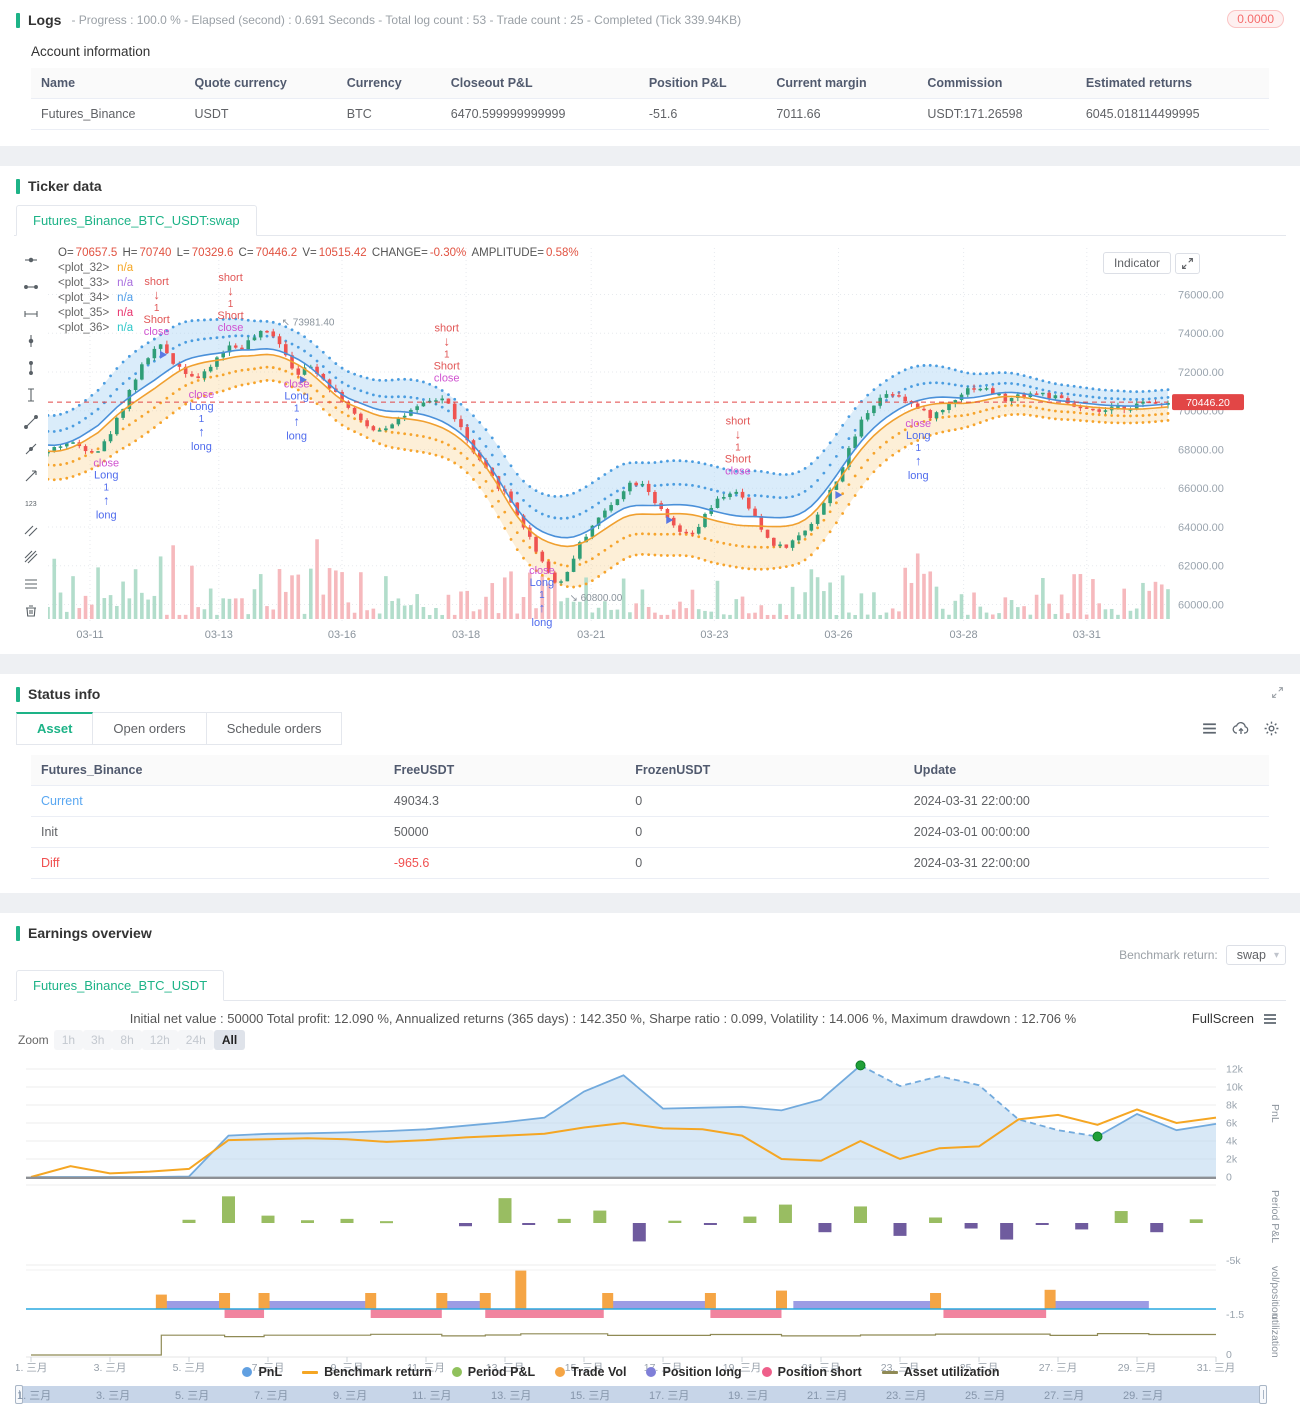 The image size is (1300, 1421). Describe the element at coordinates (1201, 528) in the screenshot. I see `svg-text: 64000.00` at that location.